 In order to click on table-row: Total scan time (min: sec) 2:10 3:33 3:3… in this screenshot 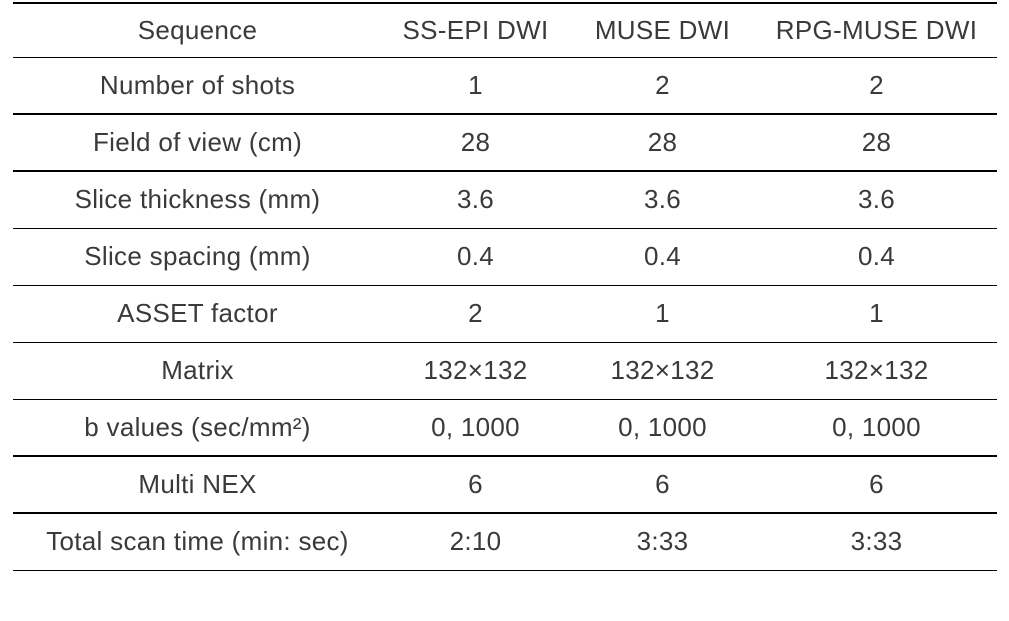, I will do `click(505, 541)`.